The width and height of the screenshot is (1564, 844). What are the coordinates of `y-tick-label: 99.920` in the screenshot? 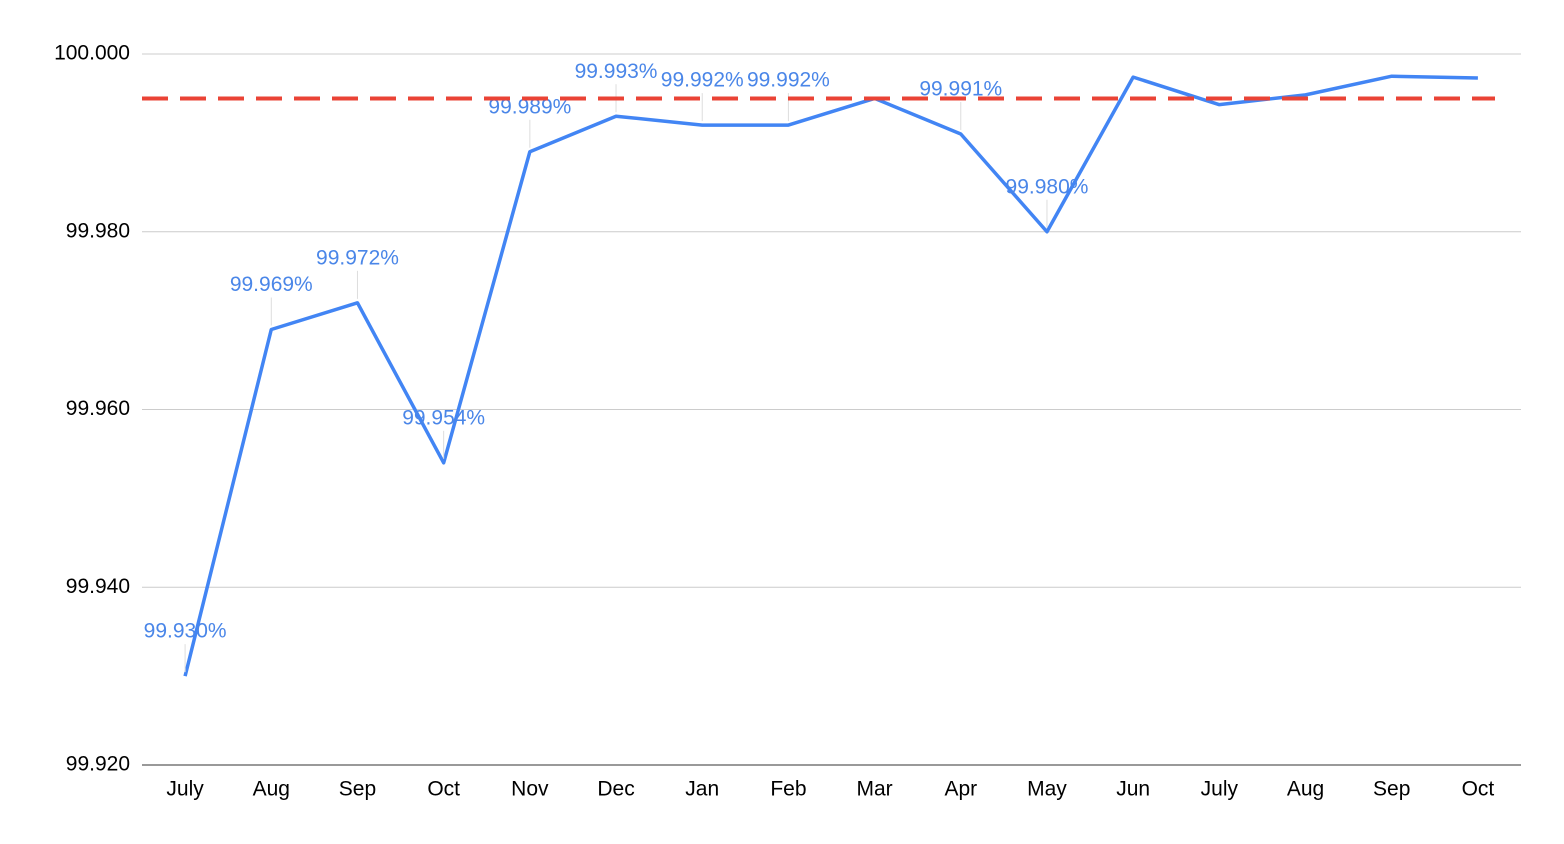 It's located at (98, 764).